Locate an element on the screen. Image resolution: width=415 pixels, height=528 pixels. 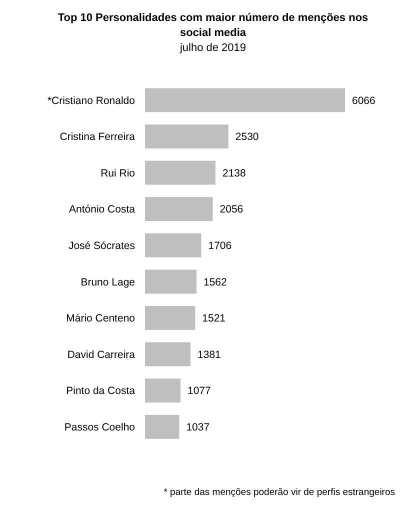
y-tick-label: Bruno Lage is located at coordinates (108, 282).